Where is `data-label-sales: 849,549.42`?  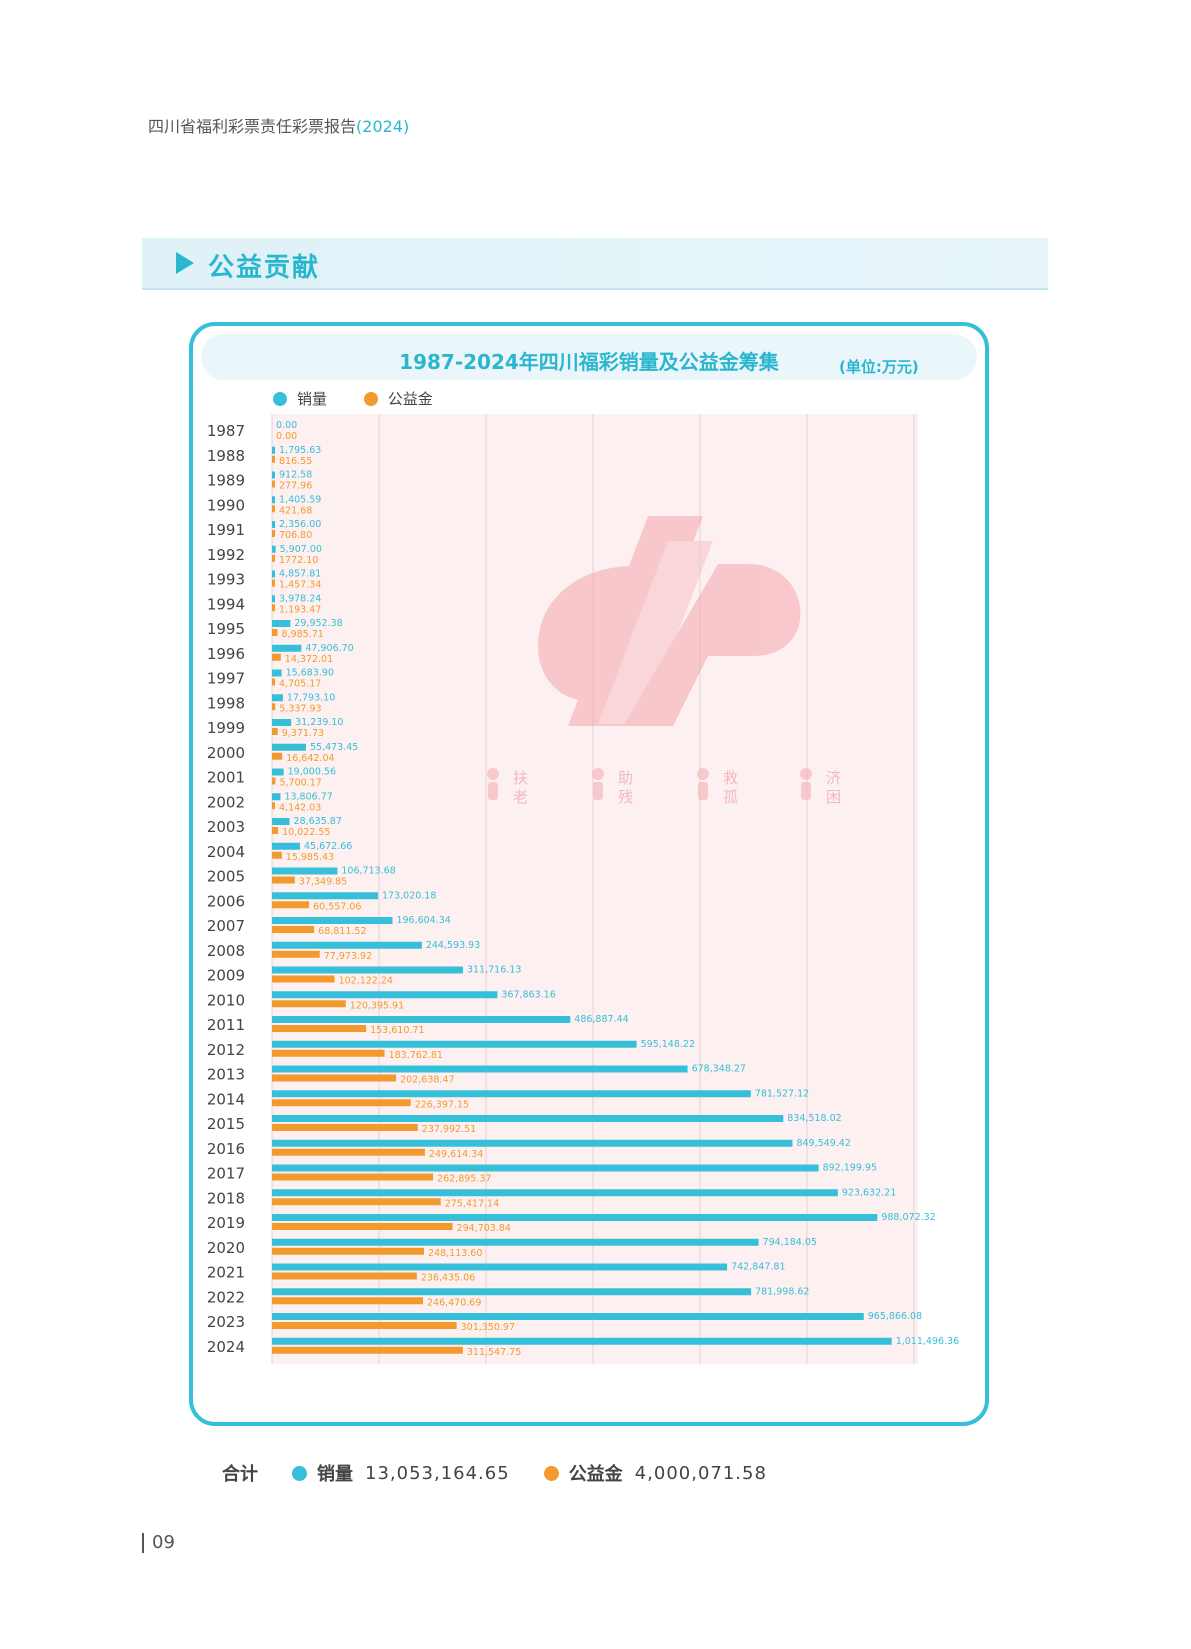 data-label-sales: 849,549.42 is located at coordinates (823, 1143).